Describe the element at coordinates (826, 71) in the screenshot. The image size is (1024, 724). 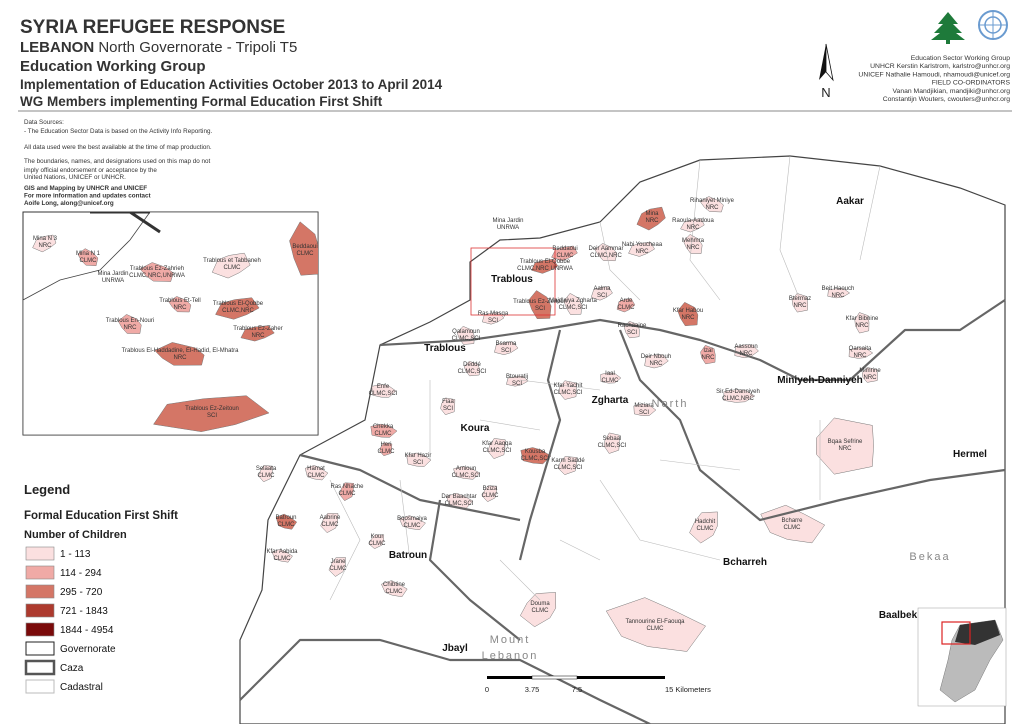
I see `north-arrow: N` at that location.